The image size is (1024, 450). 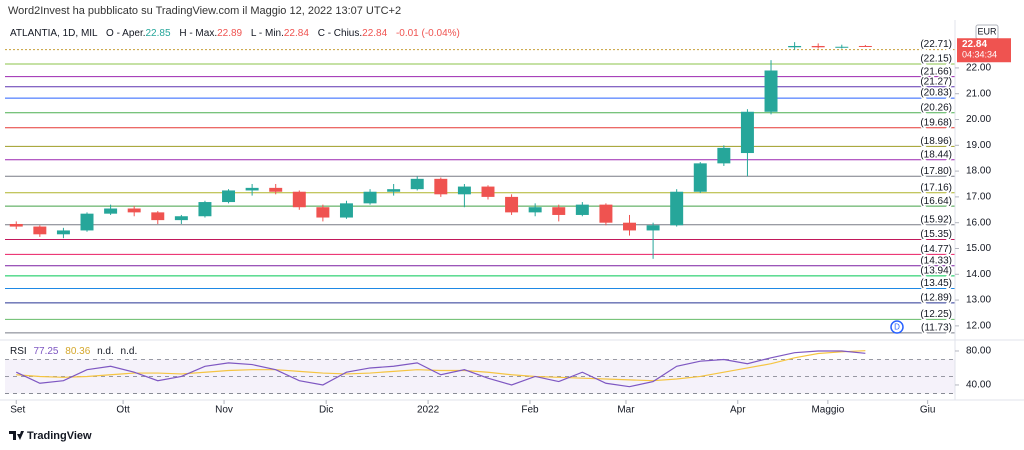 I want to click on ohlc-label: O - Aper., so click(x=125, y=33).